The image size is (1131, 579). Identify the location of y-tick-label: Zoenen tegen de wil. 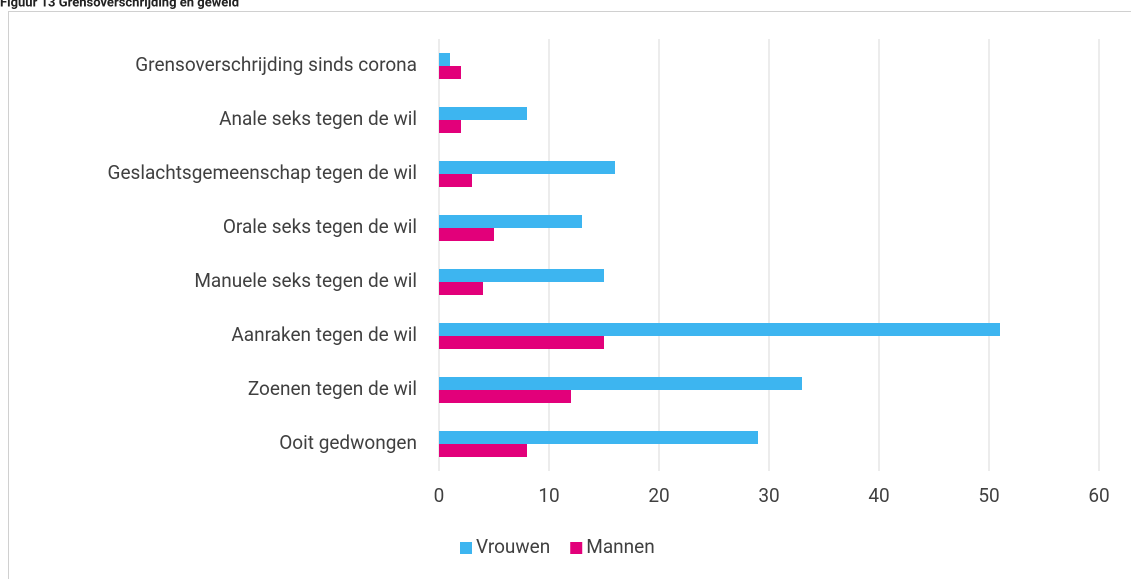
(332, 388).